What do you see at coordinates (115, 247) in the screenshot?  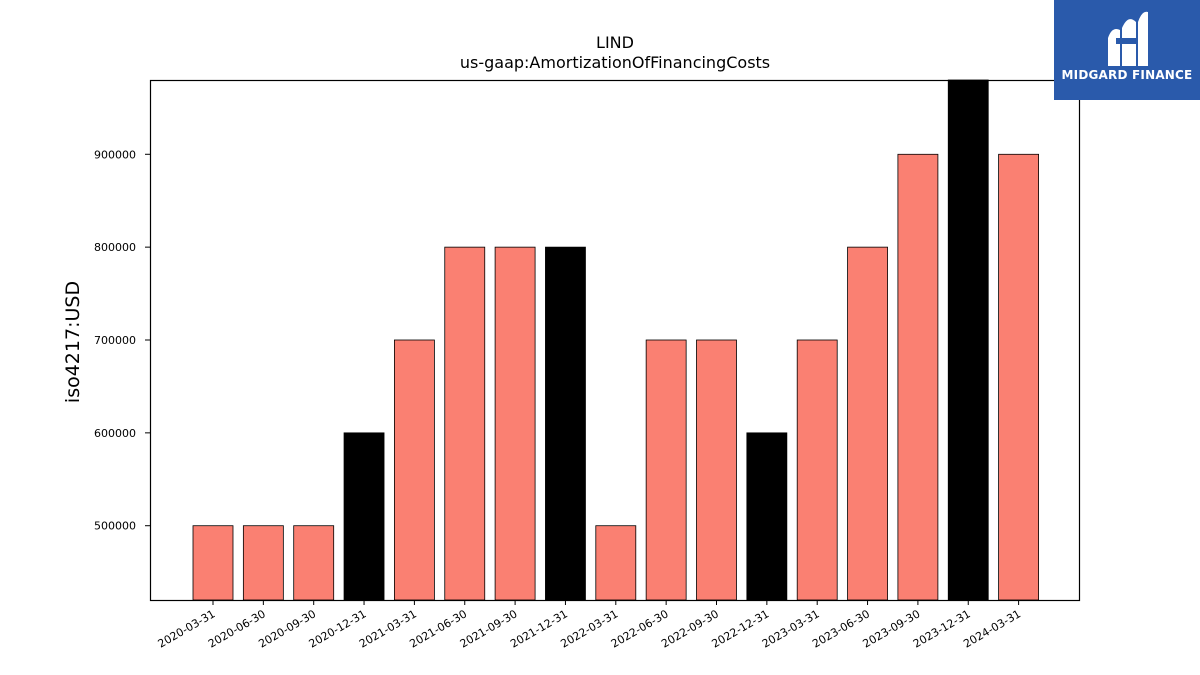 I see `y-tick-label: 800000` at bounding box center [115, 247].